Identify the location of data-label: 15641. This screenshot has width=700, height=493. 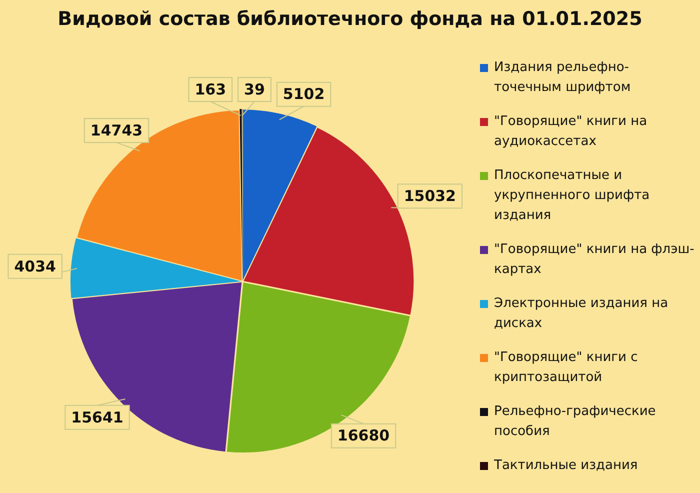
(97, 417).